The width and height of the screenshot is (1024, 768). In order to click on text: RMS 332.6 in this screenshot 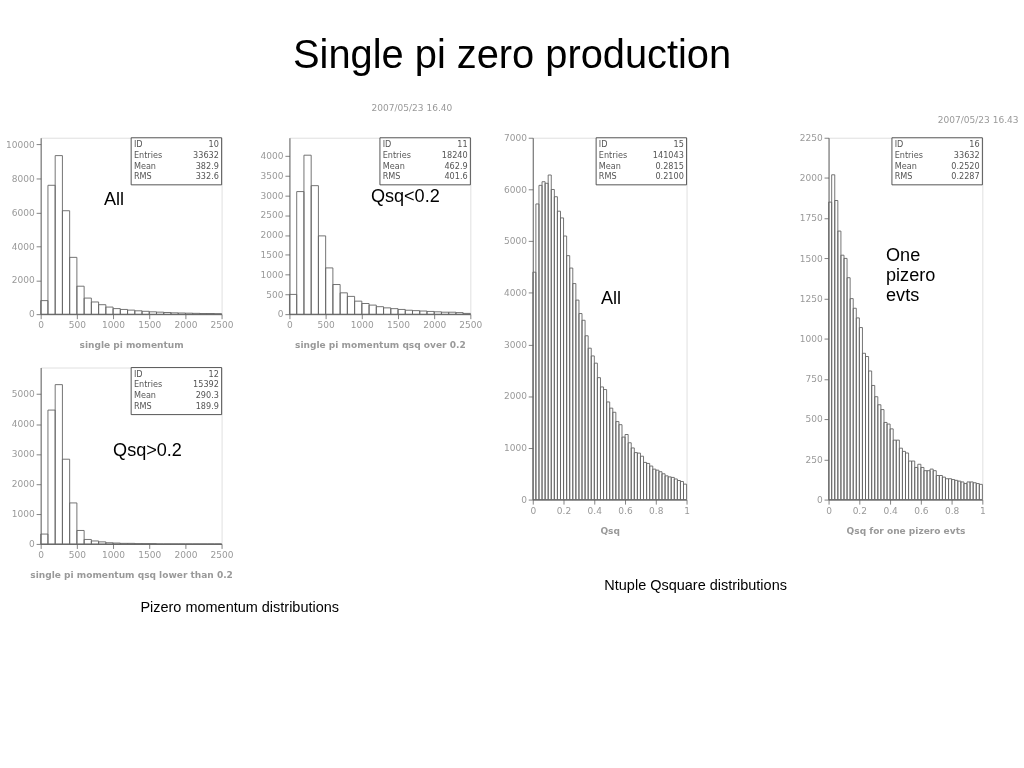, I will do `click(176, 176)`.